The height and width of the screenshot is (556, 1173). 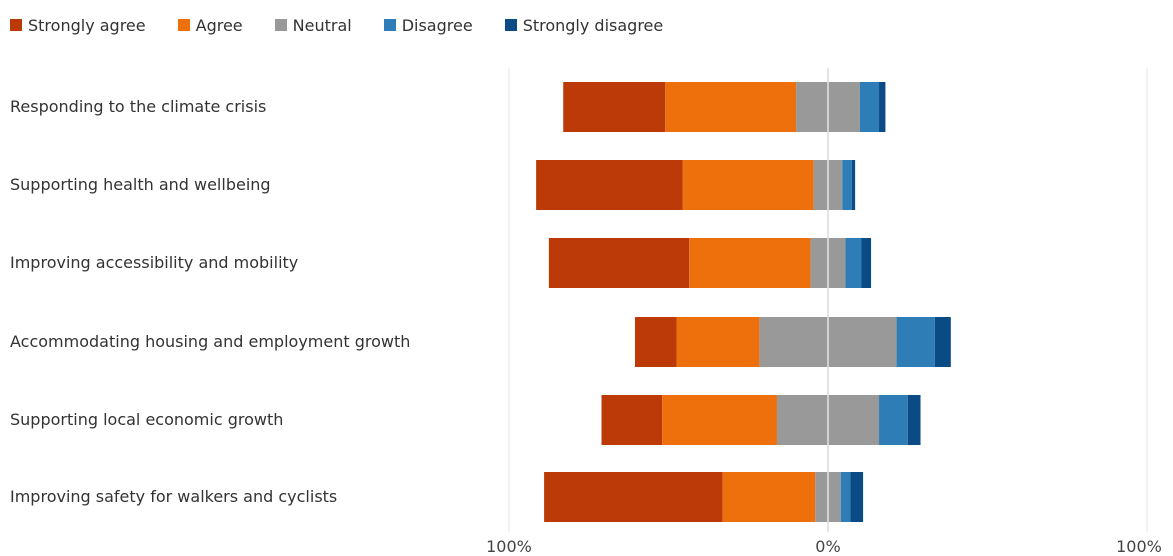 I want to click on legend-label: Strongly disagree, so click(x=593, y=25).